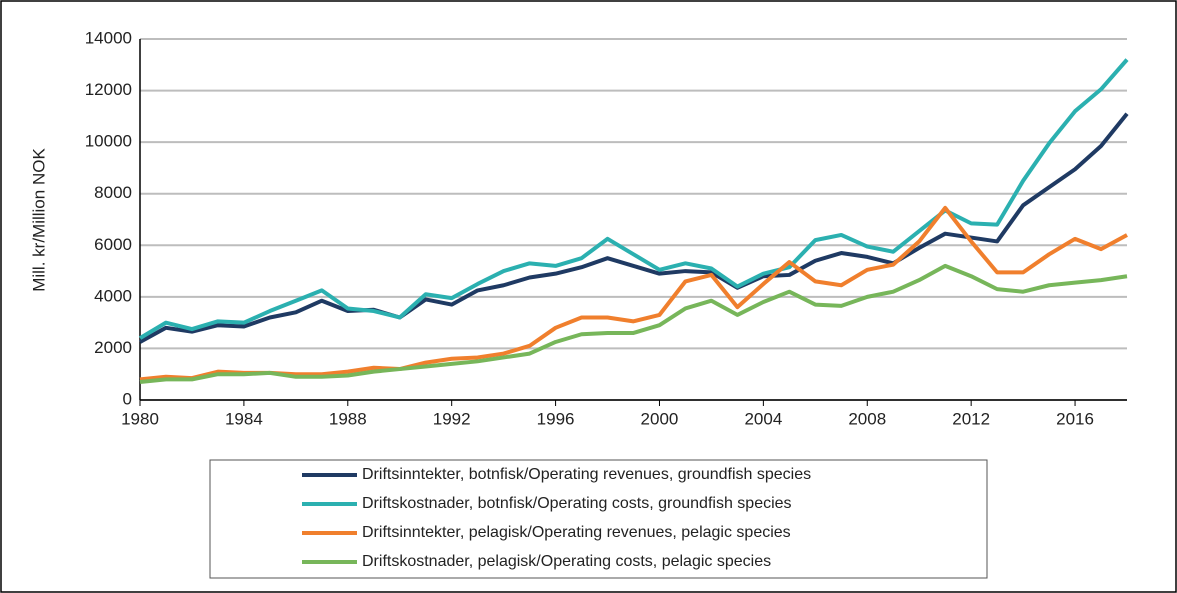 The image size is (1177, 593). Describe the element at coordinates (971, 418) in the screenshot. I see `x-tick-label: 2012` at that location.